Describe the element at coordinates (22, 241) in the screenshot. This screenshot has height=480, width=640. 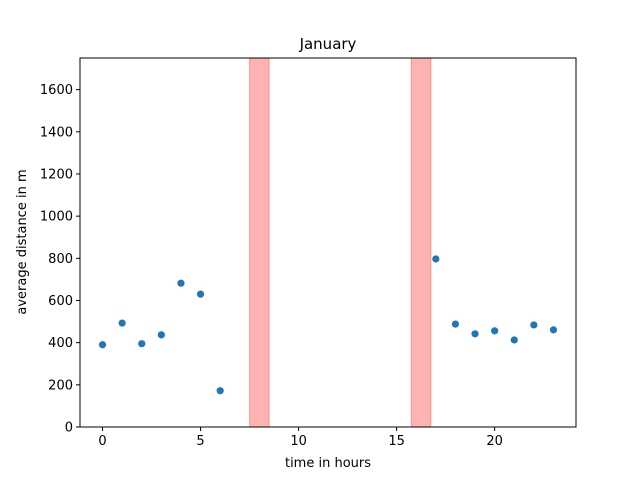
I see `y-axis-label: average distance in m` at that location.